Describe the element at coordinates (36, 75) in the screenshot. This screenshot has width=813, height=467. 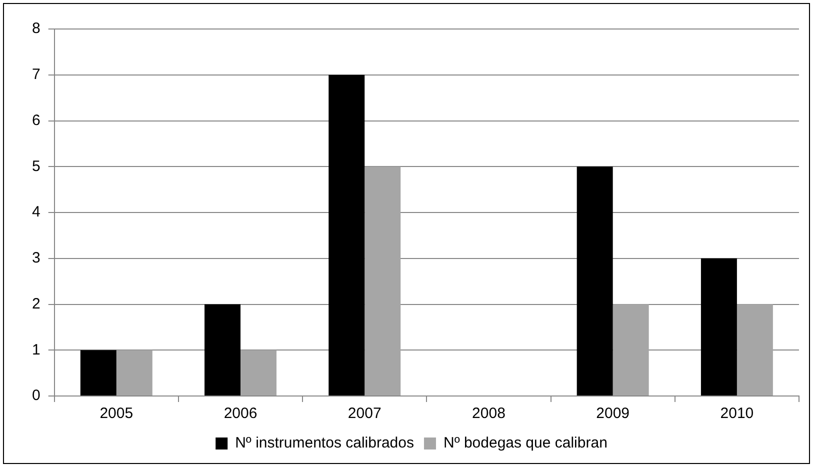
I see `y-tick-label: 7` at that location.